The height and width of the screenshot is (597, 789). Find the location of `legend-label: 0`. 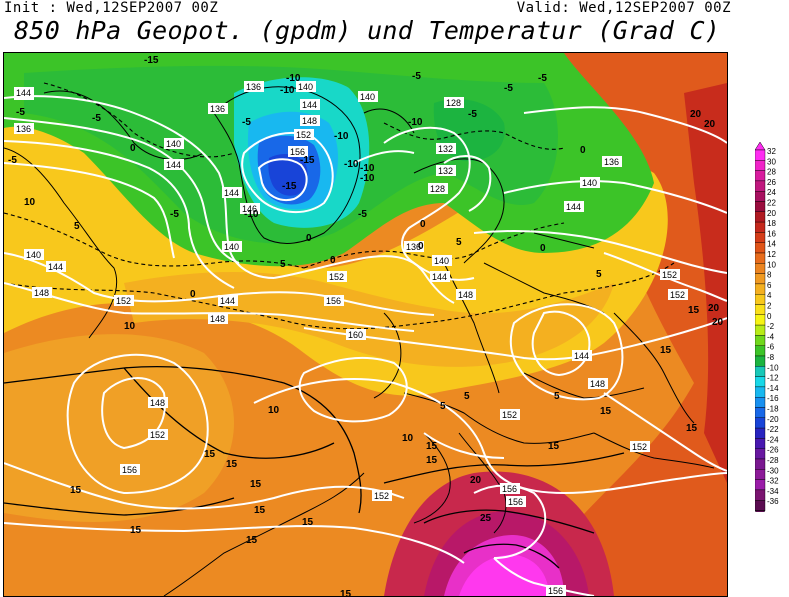

legend-label: 0 is located at coordinates (769, 316).